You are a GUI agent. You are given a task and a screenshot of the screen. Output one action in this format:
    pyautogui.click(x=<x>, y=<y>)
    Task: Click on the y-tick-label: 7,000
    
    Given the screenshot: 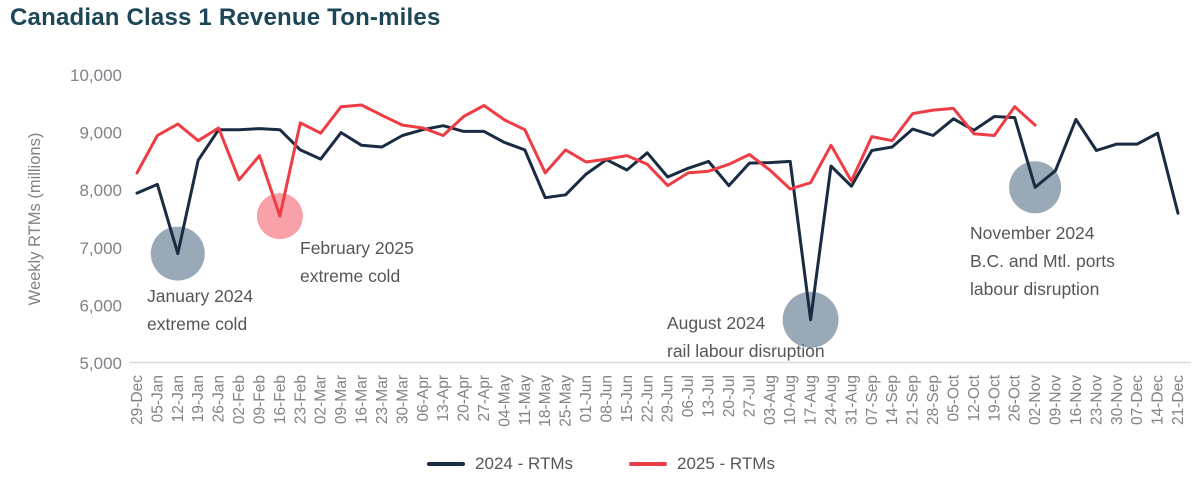 What is the action you would take?
    pyautogui.click(x=100, y=248)
    